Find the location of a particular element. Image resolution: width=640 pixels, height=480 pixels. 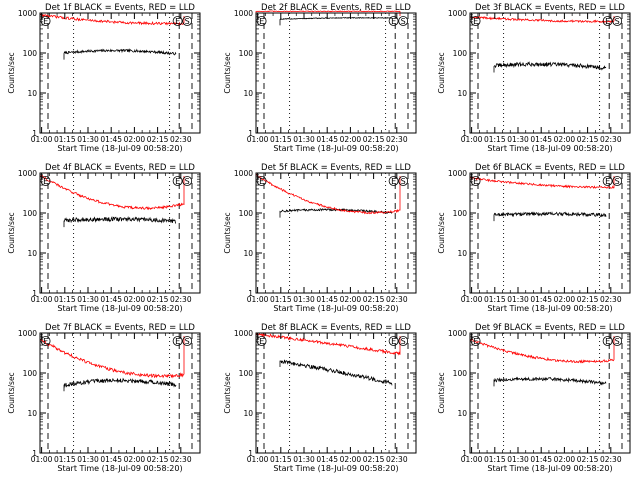

panel-title: Det 2f BLACK = Events, RED = LLD is located at coordinates (336, 8).